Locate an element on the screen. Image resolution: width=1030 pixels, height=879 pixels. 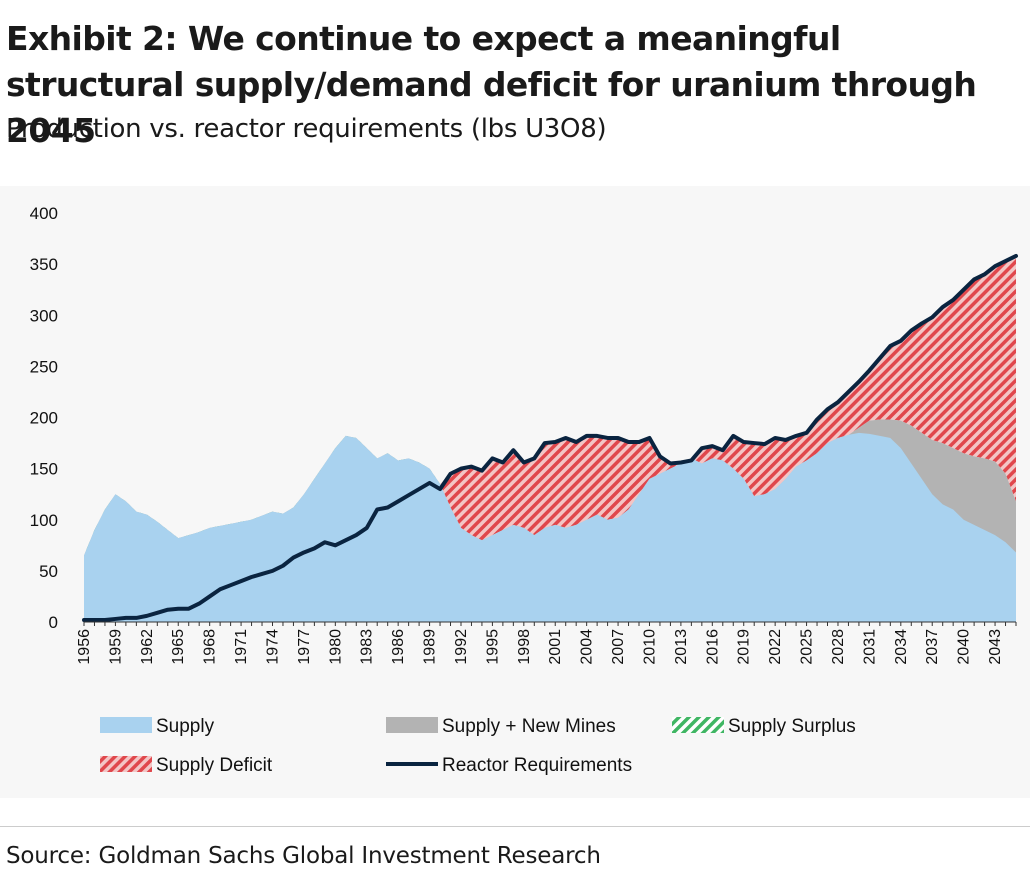
x-tick-label: 1983 is located at coordinates (367, 647).